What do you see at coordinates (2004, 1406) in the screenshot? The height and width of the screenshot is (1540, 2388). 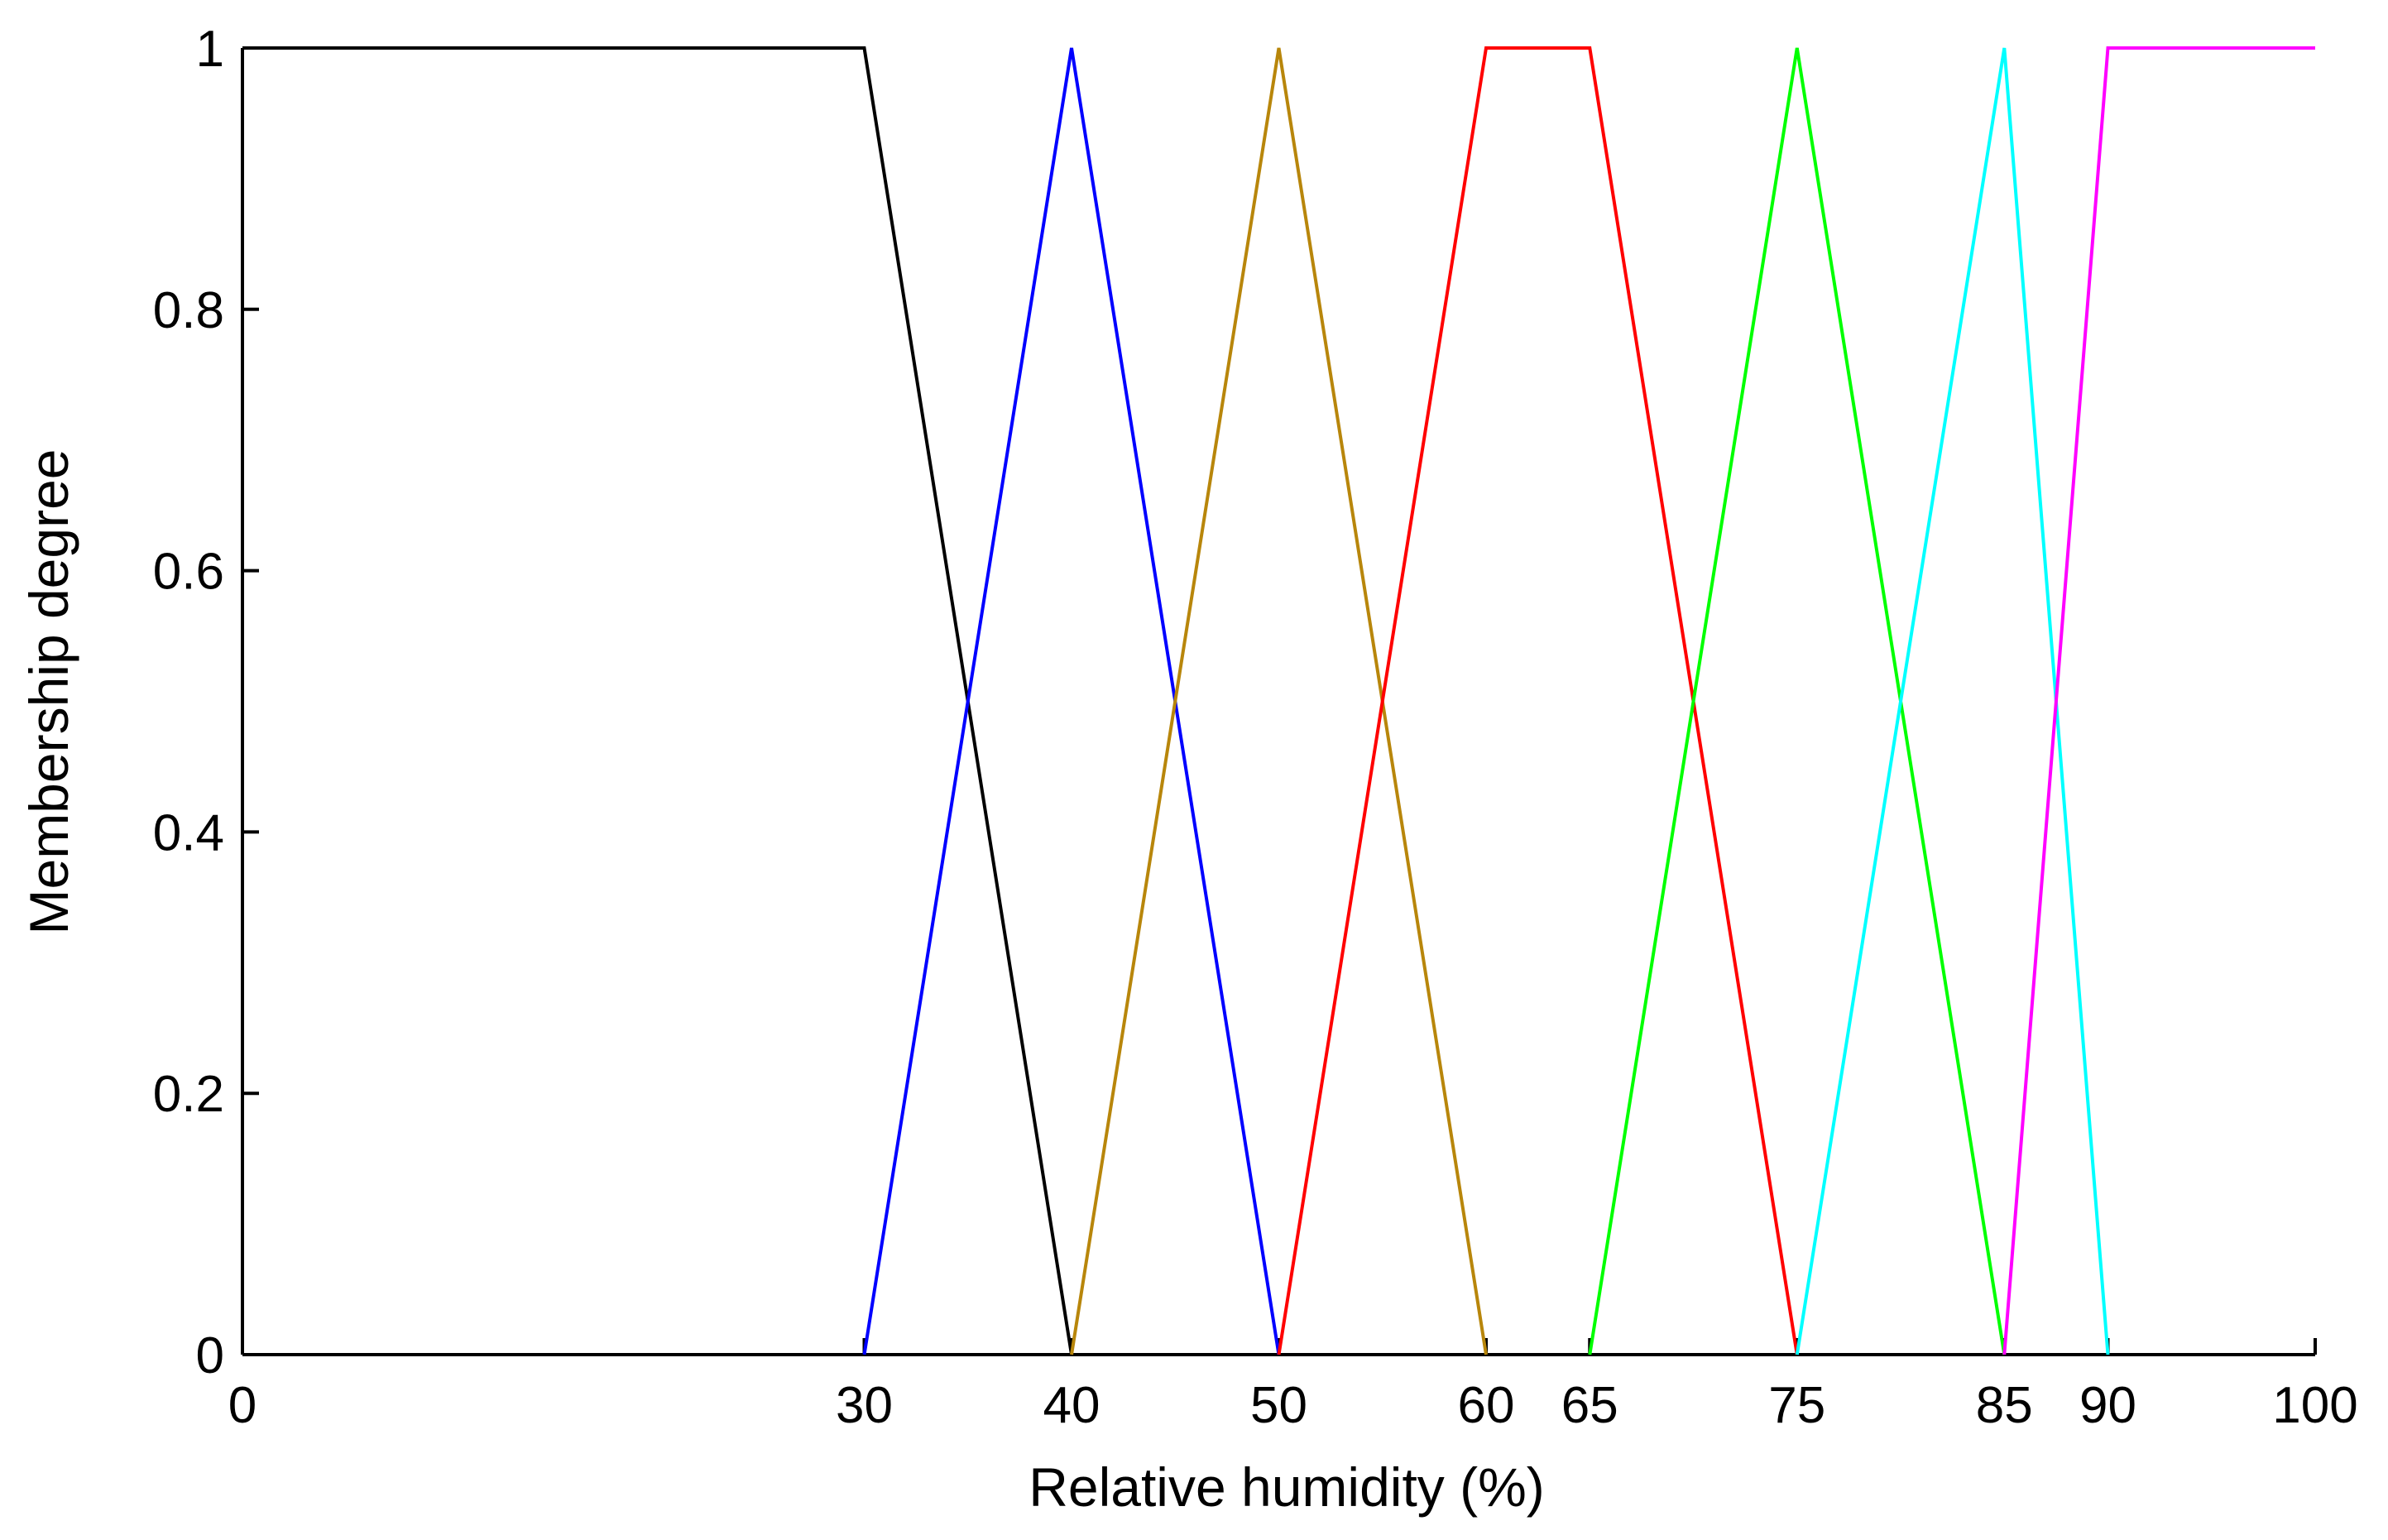 I see `x-tick-label: 85` at bounding box center [2004, 1406].